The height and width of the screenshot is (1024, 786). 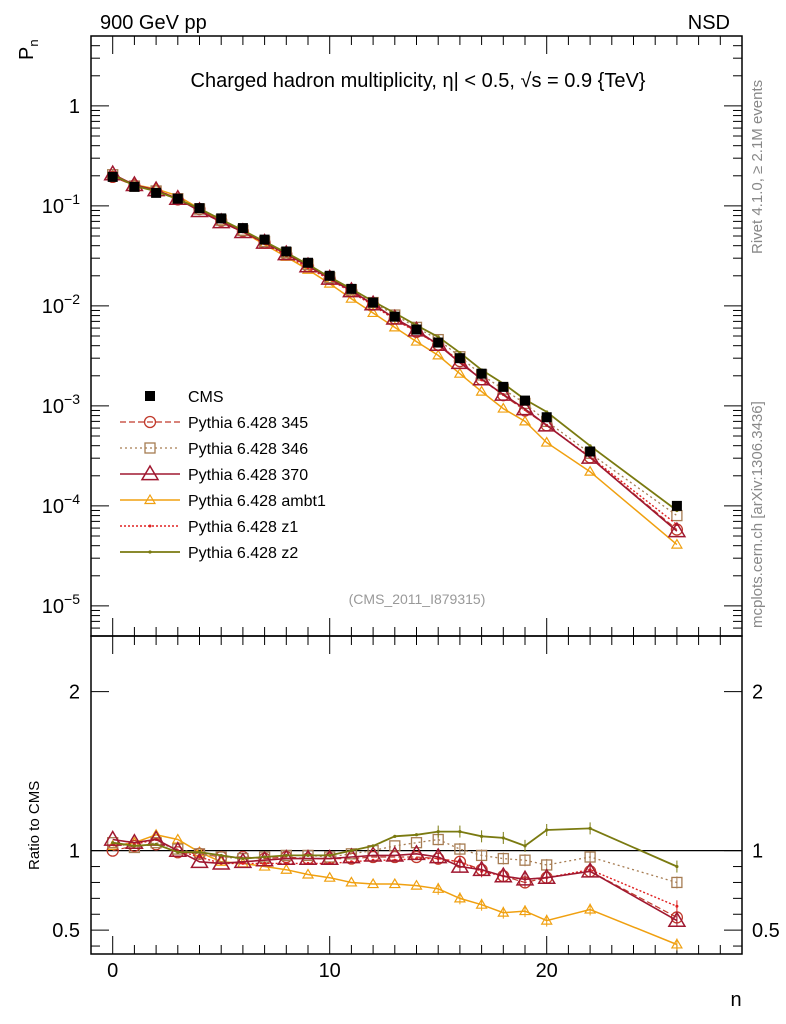 I want to click on ratio-ylabel: Ratio to CMS, so click(x=34, y=825).